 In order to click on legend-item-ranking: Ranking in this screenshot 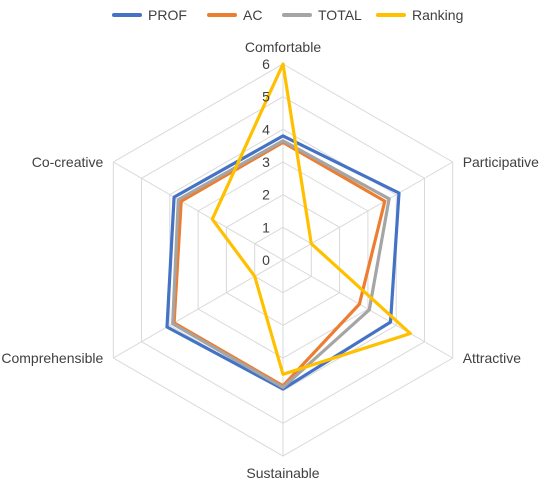, I will do `click(419, 15)`.